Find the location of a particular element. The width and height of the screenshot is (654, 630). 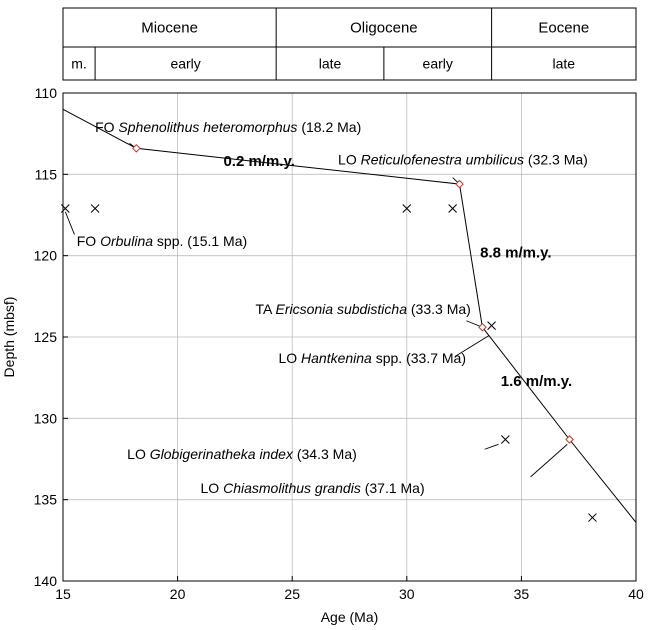

datum-taxon: Globigerinatheka index is located at coordinates (222, 454).